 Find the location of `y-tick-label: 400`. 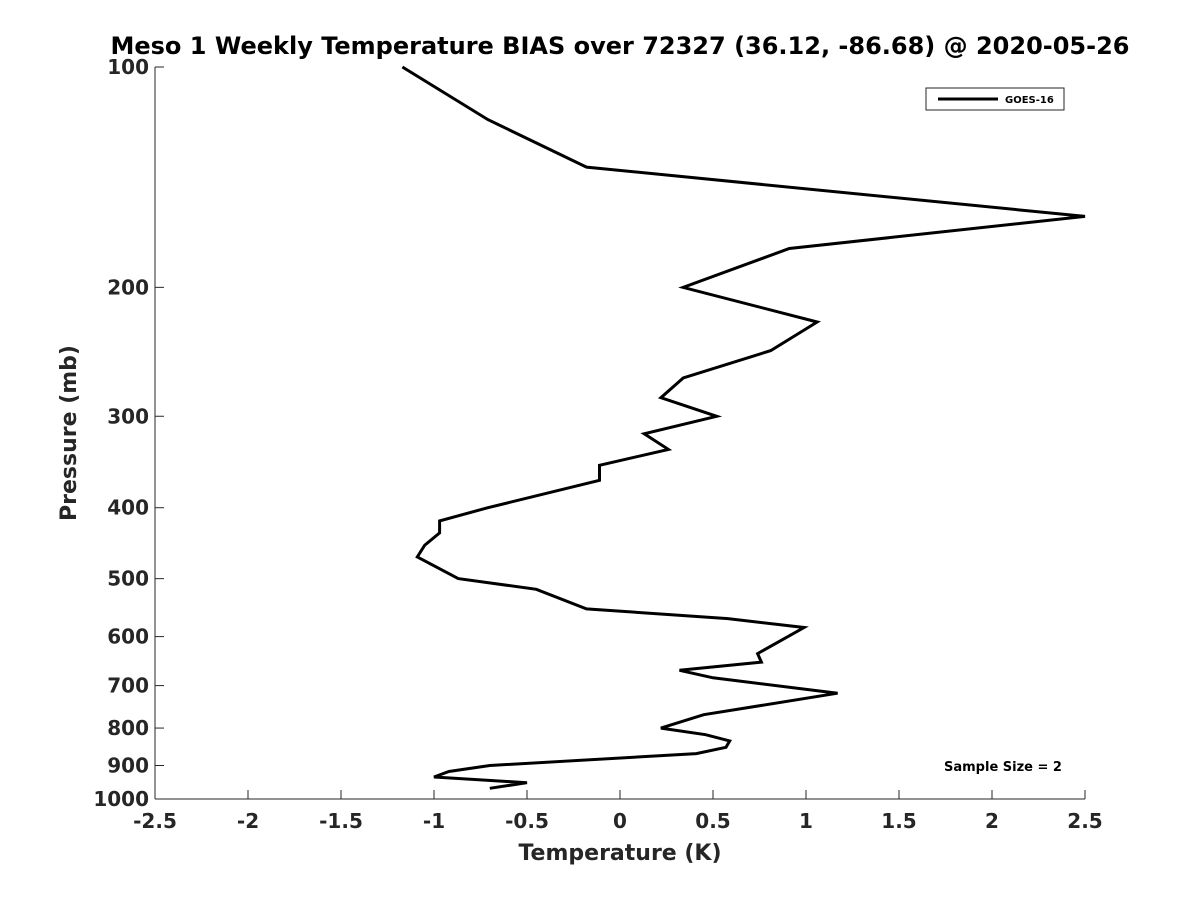

y-tick-label: 400 is located at coordinates (128, 508).